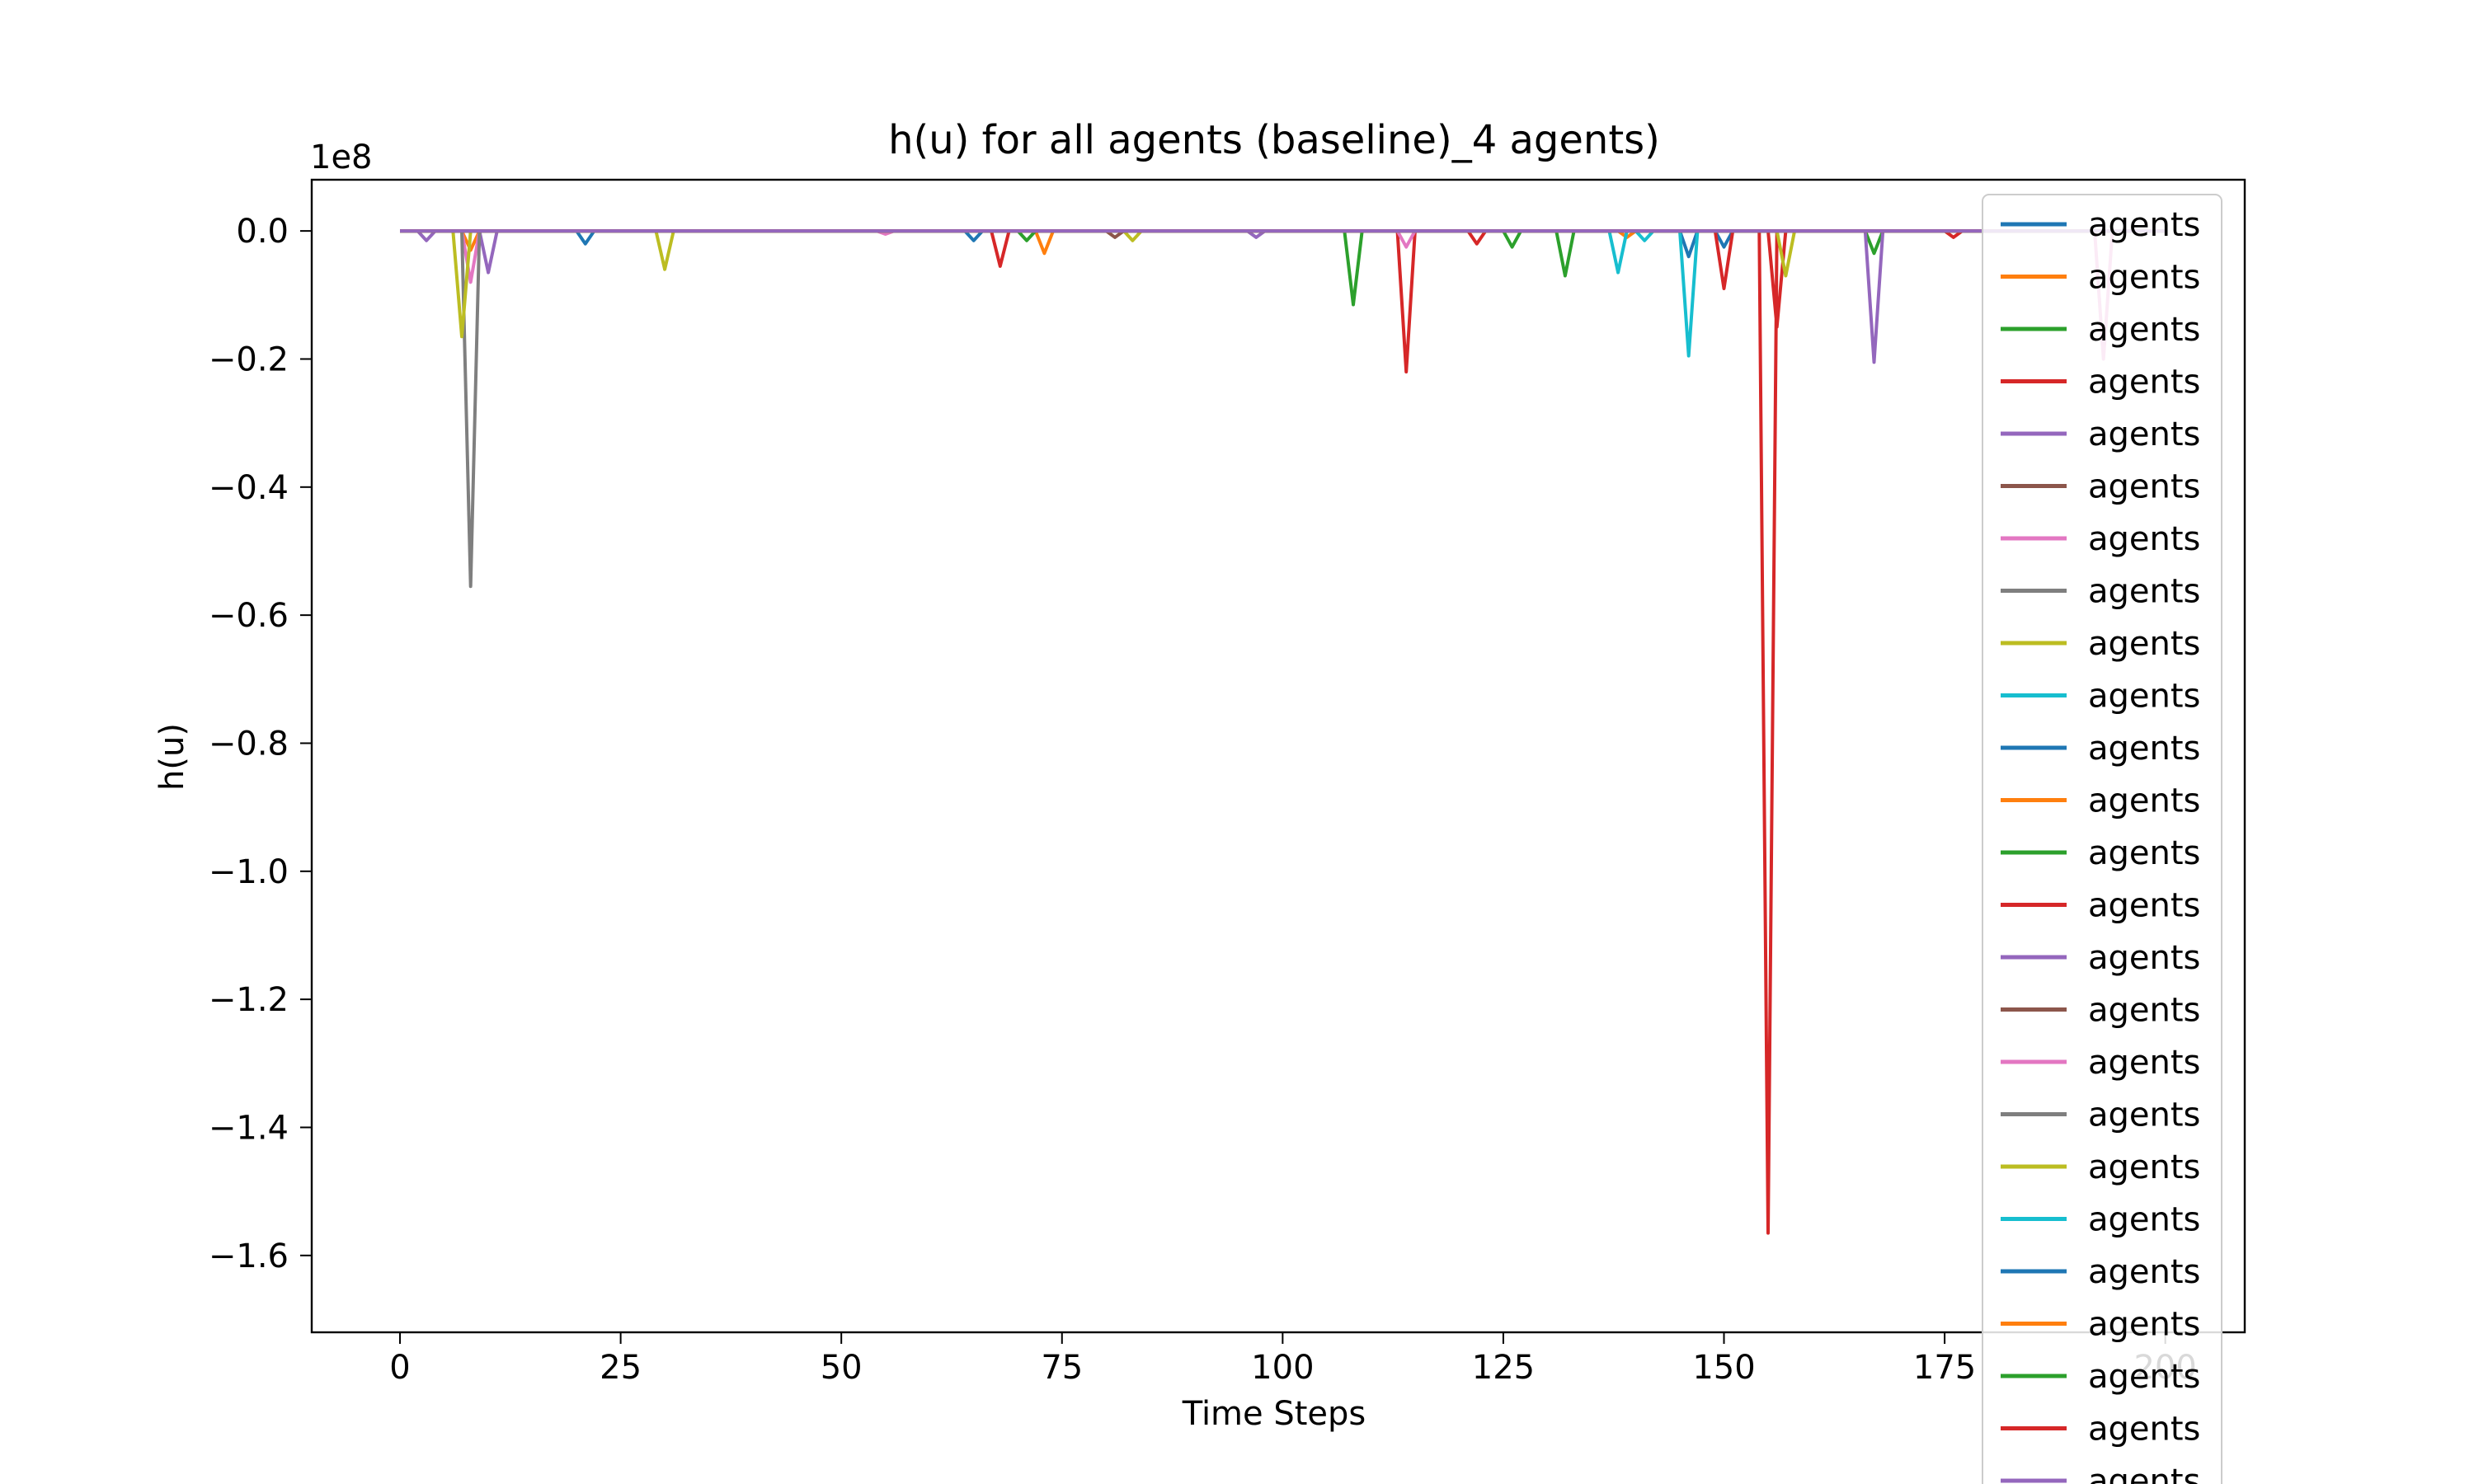 This screenshot has width=2474, height=1484. Describe the element at coordinates (249, 872) in the screenshot. I see `y-tick-label: −1.0` at that location.